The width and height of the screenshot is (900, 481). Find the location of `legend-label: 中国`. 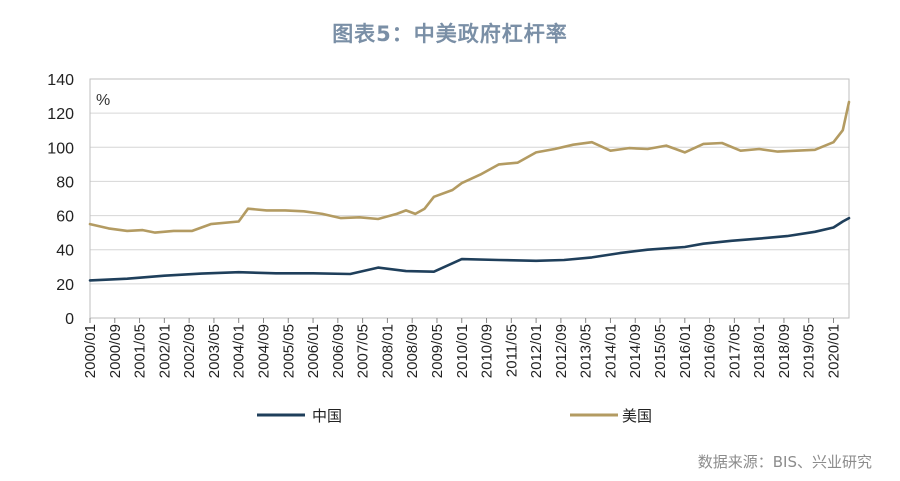

legend-label: 中国 is located at coordinates (327, 416).